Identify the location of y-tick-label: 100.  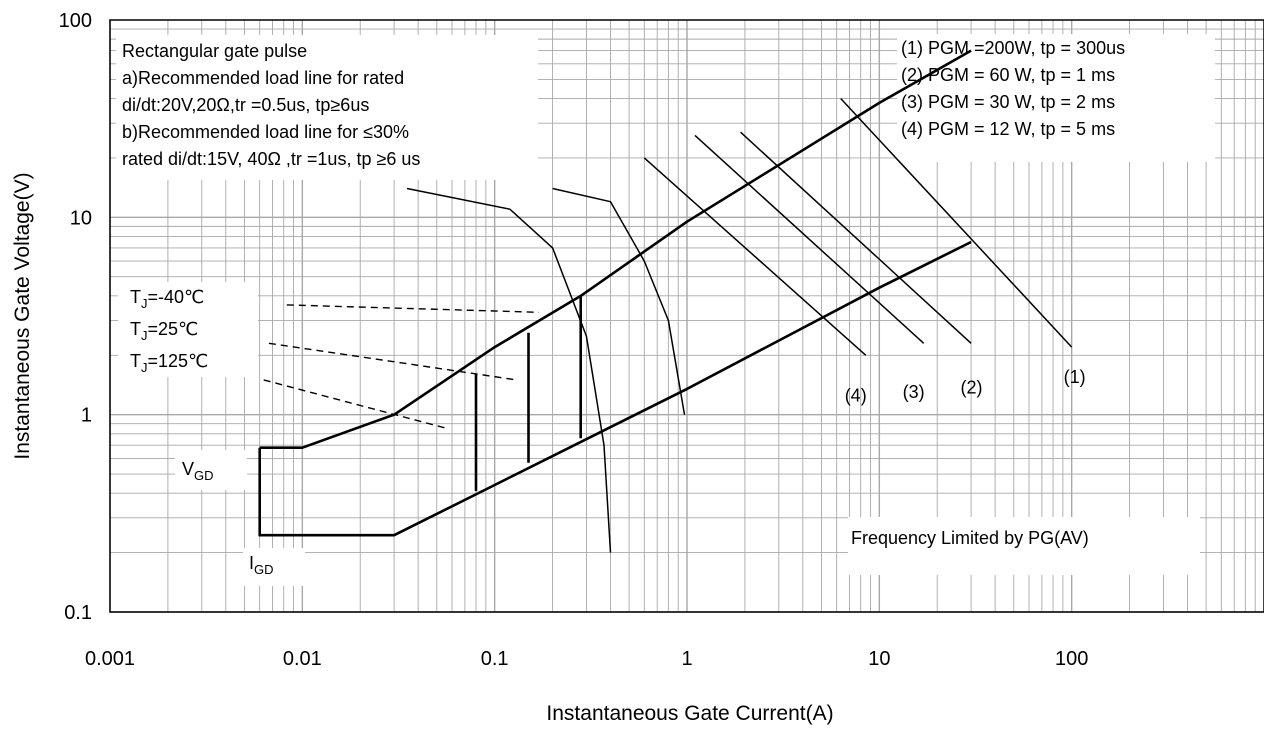
(75, 21).